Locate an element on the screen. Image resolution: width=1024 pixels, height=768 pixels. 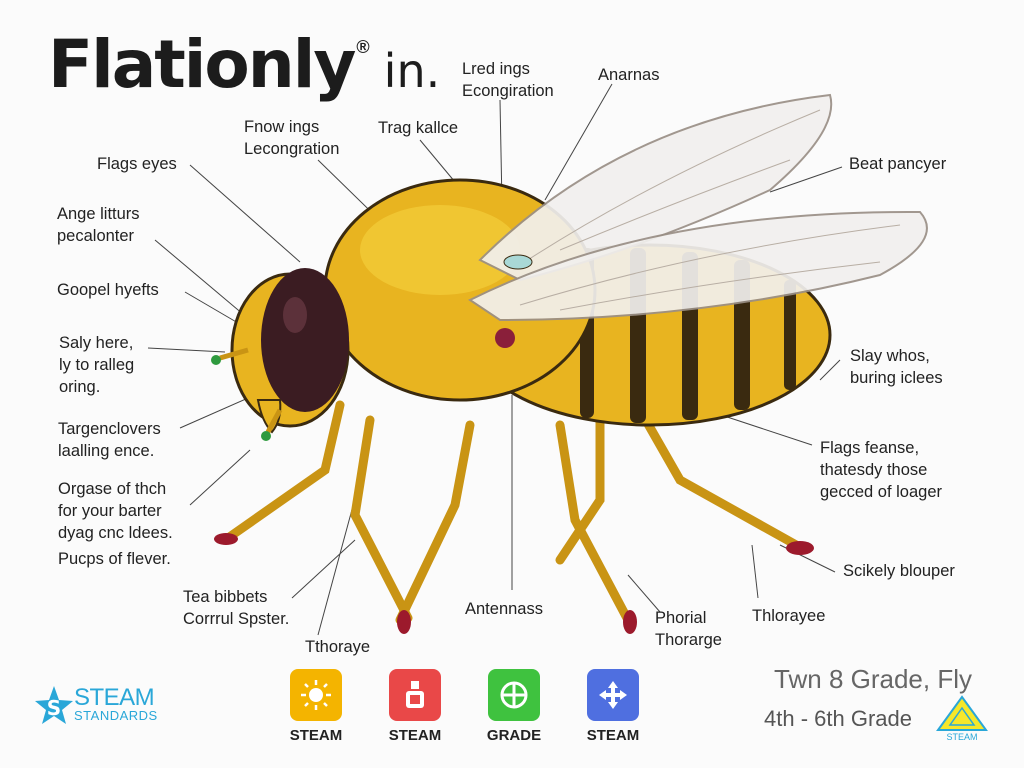
label-slay-whos: Slay whos, buring iclees is located at coordinates (896, 367).